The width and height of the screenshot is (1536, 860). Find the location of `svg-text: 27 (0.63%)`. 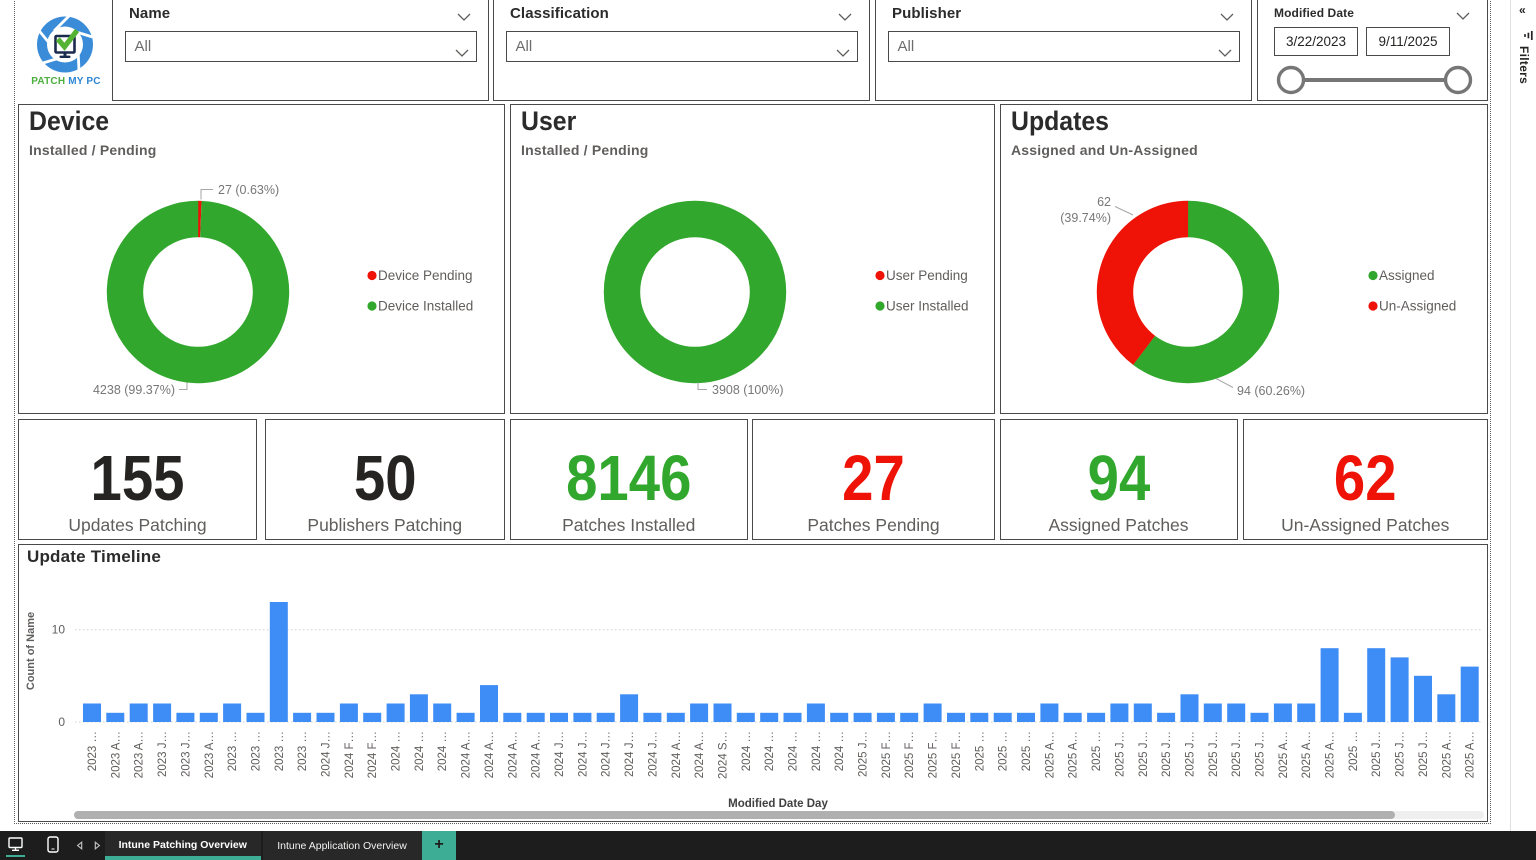

svg-text: 27 (0.63%) is located at coordinates (248, 190).